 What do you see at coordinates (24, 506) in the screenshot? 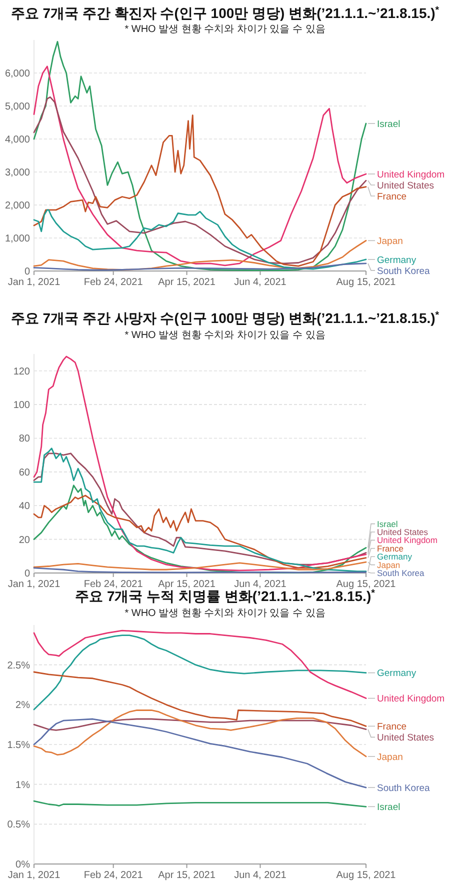
I see `y-tick-label: 40` at bounding box center [24, 506].